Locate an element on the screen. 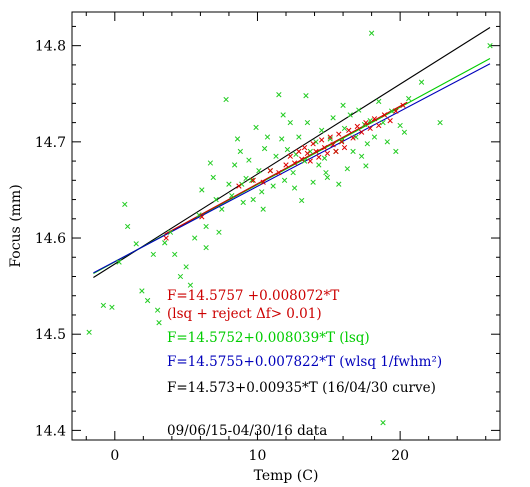  annotation-blue-fit: F=14.5755+0.007822*T (wlsq 1/fwhm²) is located at coordinates (304, 362).